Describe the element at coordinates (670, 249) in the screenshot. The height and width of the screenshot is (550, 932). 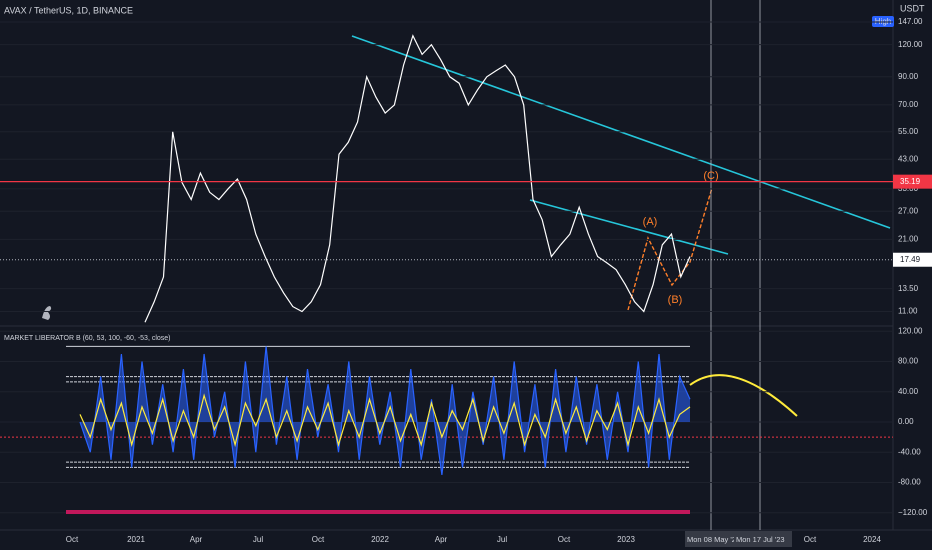
I see `wave-projection` at that location.